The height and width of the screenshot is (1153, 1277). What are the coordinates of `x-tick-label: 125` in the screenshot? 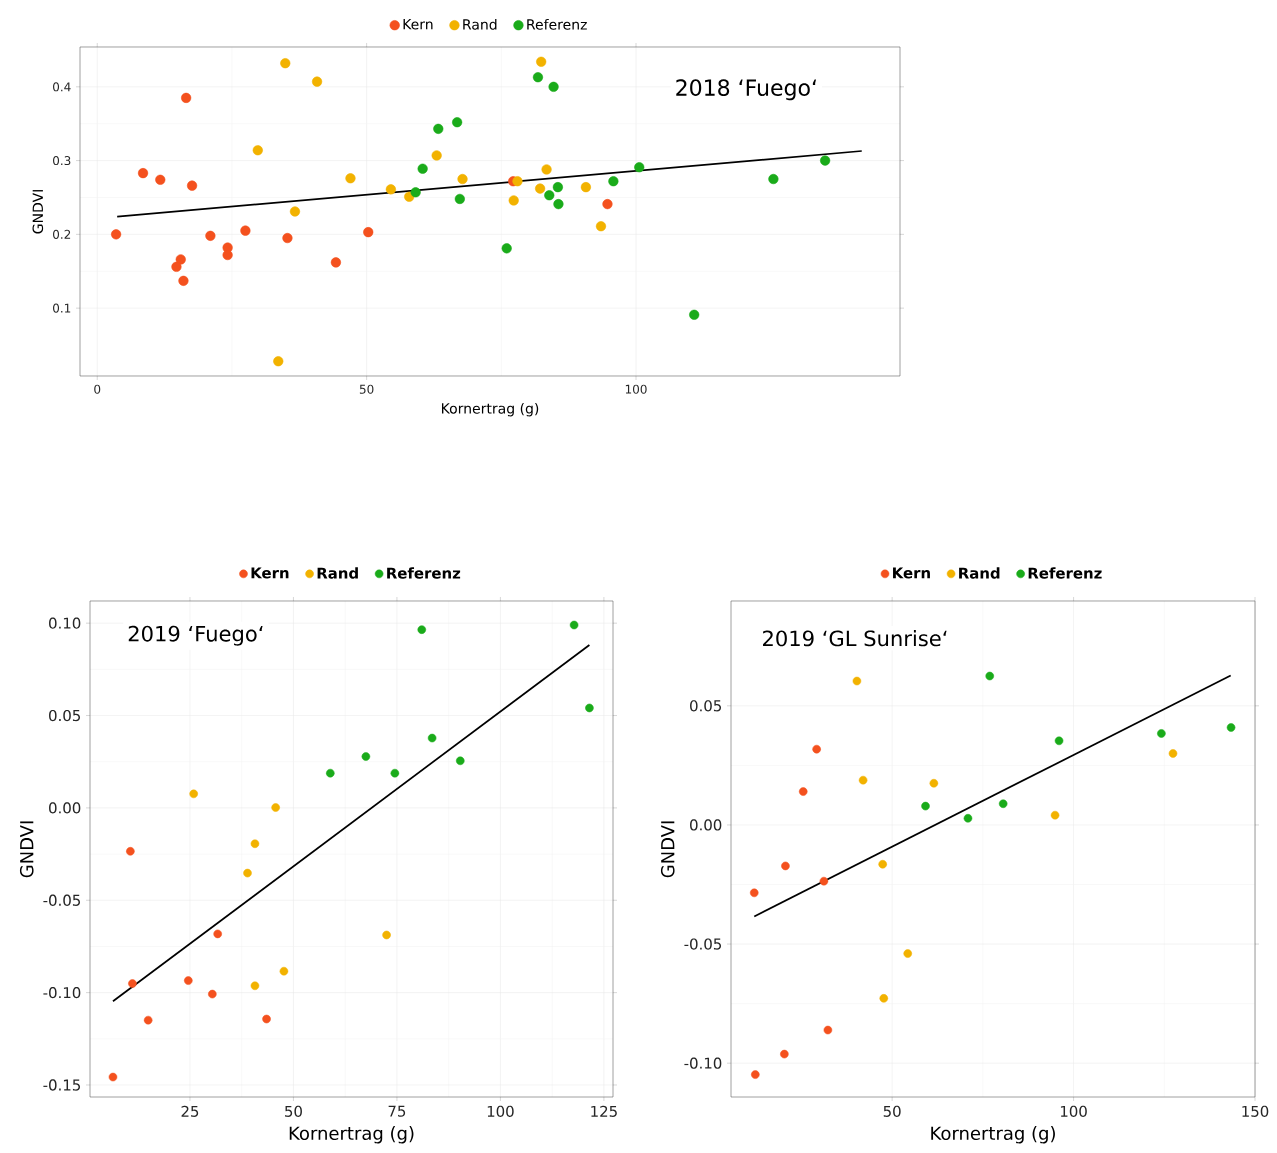 It's located at (604, 1111).